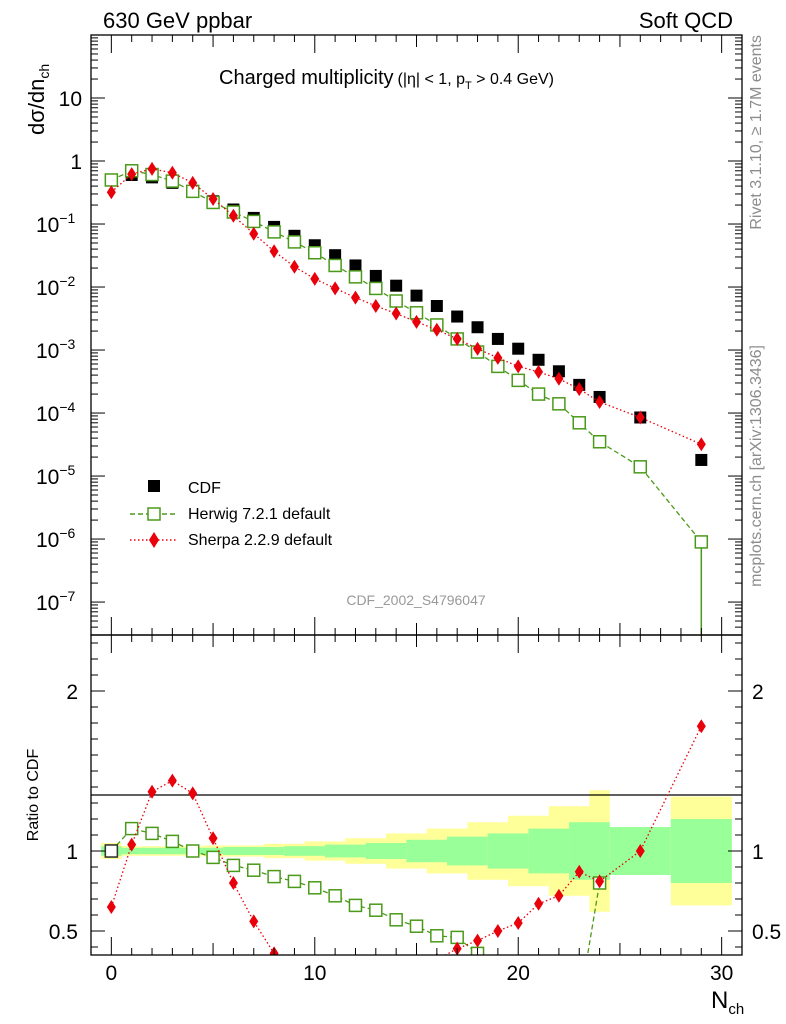  Describe the element at coordinates (736, 1009) in the screenshot. I see `ratio-xlabel-sub: ch` at that location.